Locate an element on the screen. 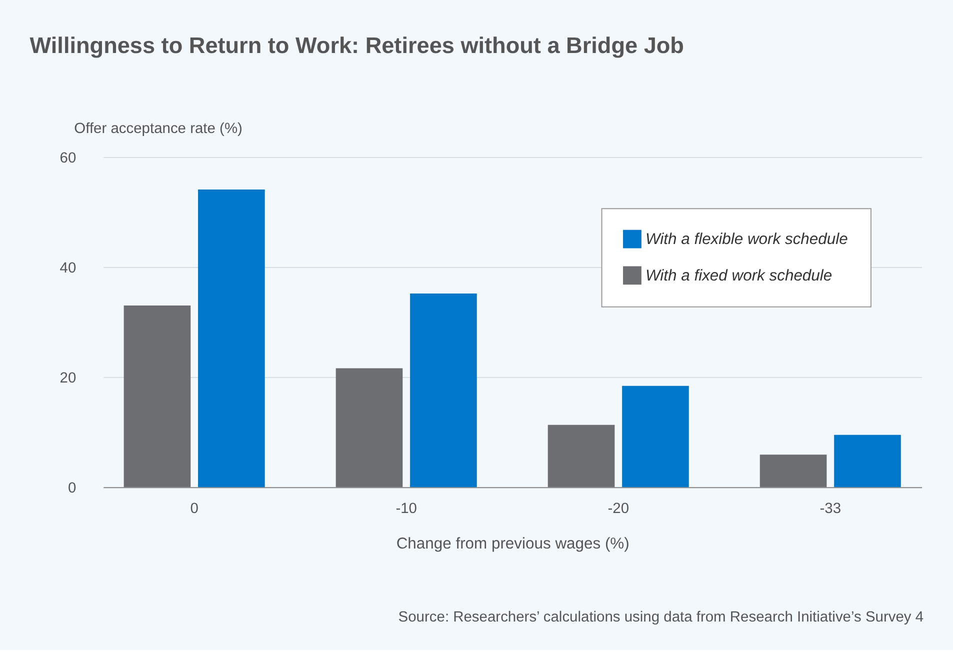 This screenshot has height=660, width=953. legend-label: With a flexible work schedule is located at coordinates (746, 239).